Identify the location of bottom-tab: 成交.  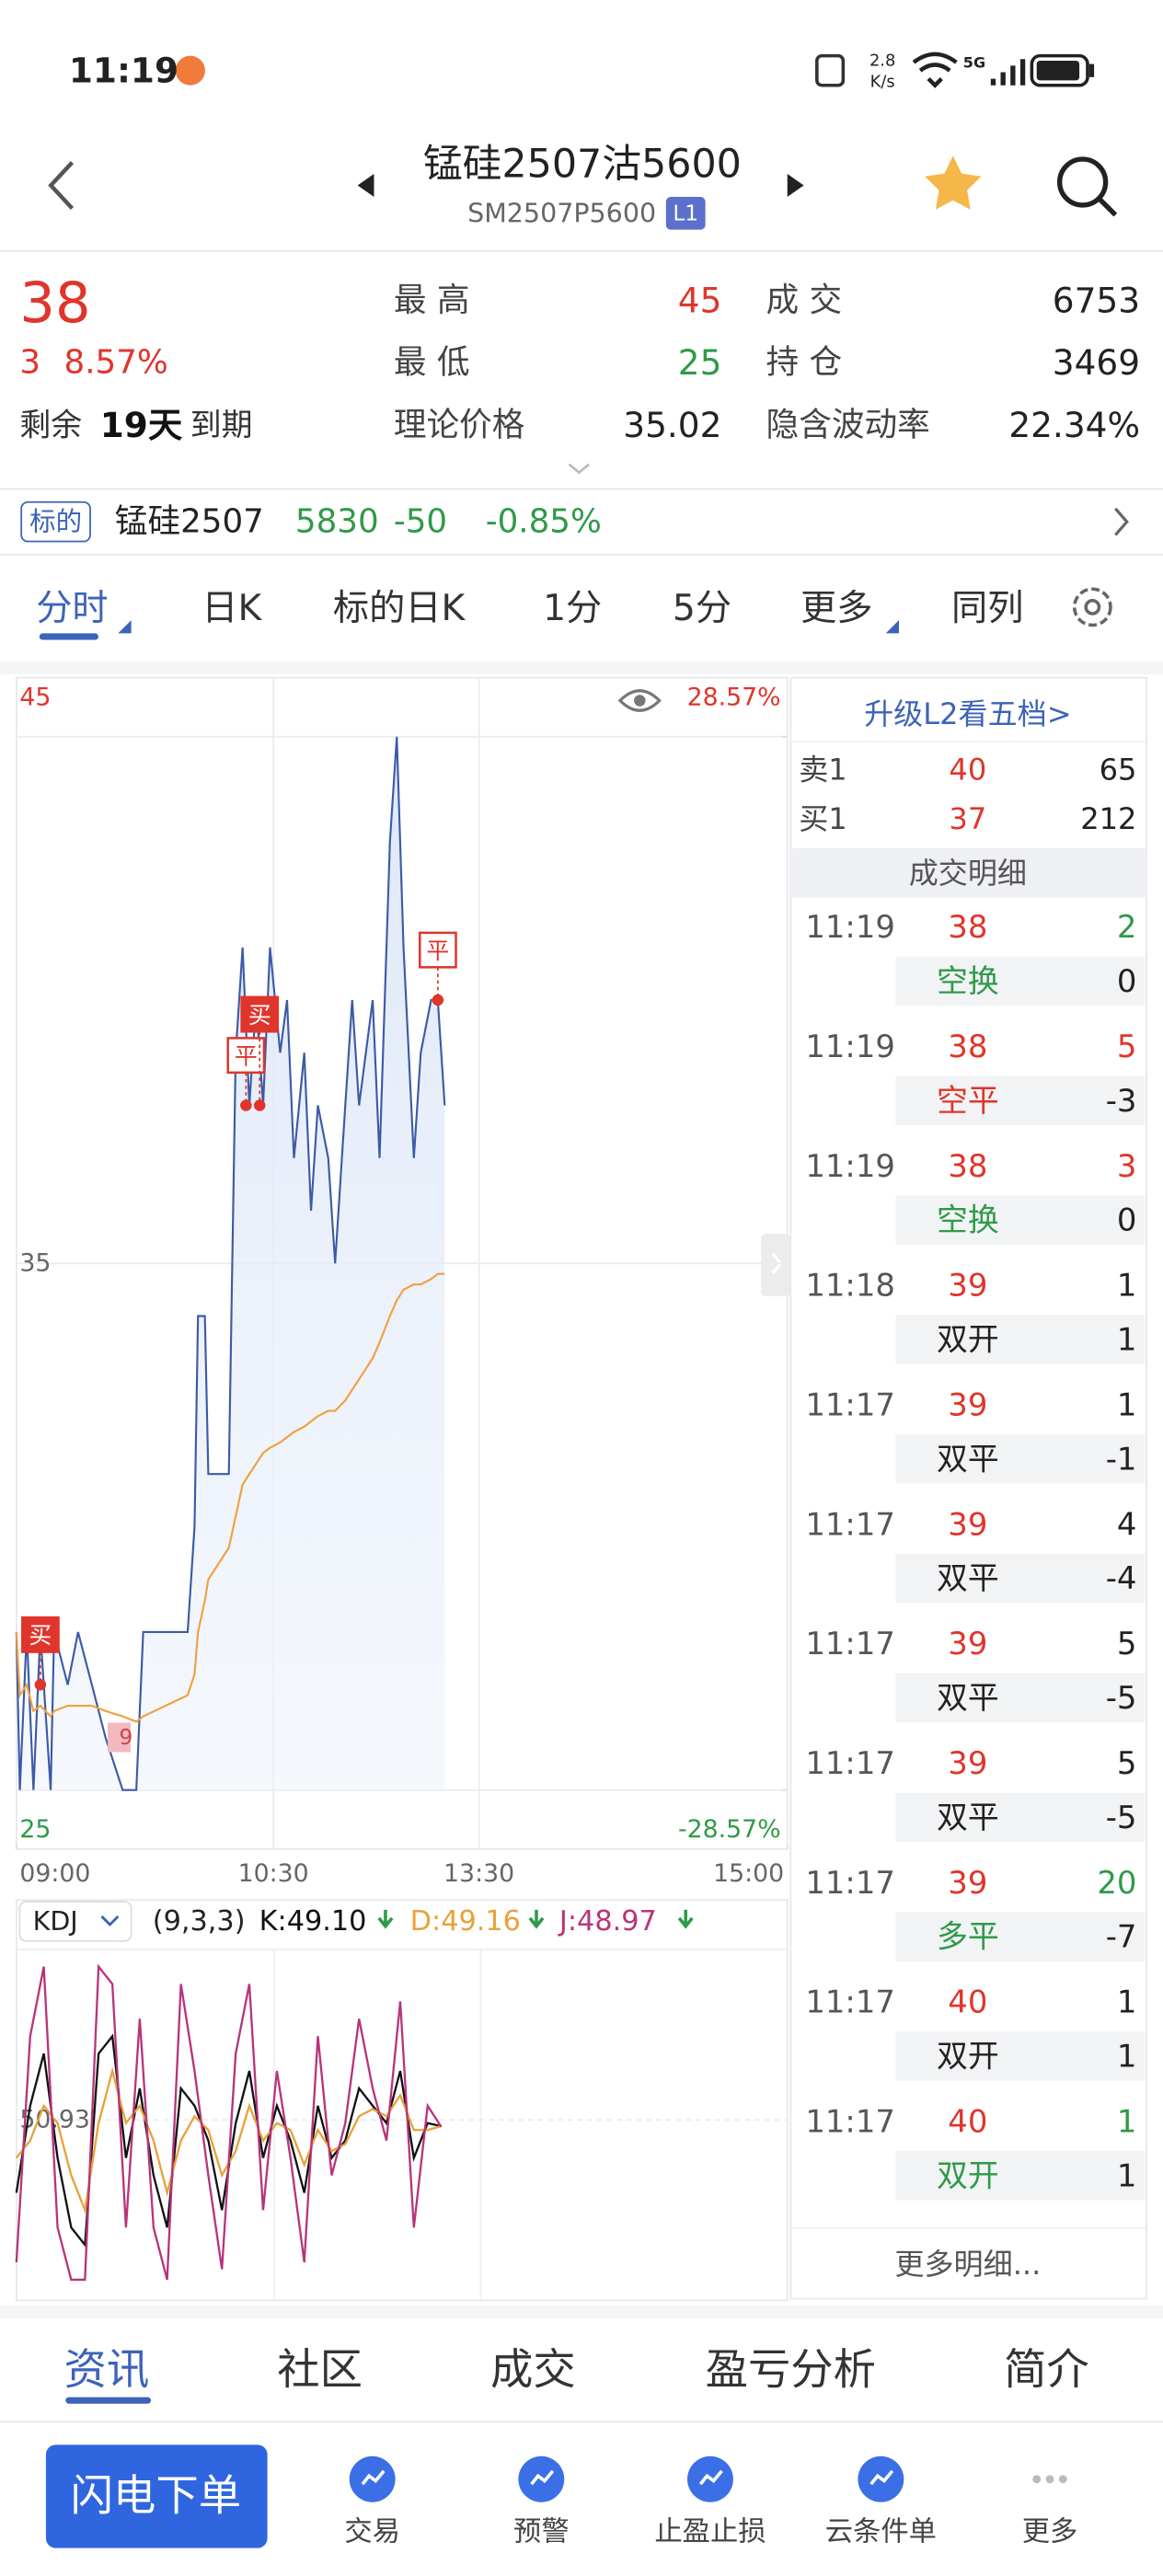
(533, 2369).